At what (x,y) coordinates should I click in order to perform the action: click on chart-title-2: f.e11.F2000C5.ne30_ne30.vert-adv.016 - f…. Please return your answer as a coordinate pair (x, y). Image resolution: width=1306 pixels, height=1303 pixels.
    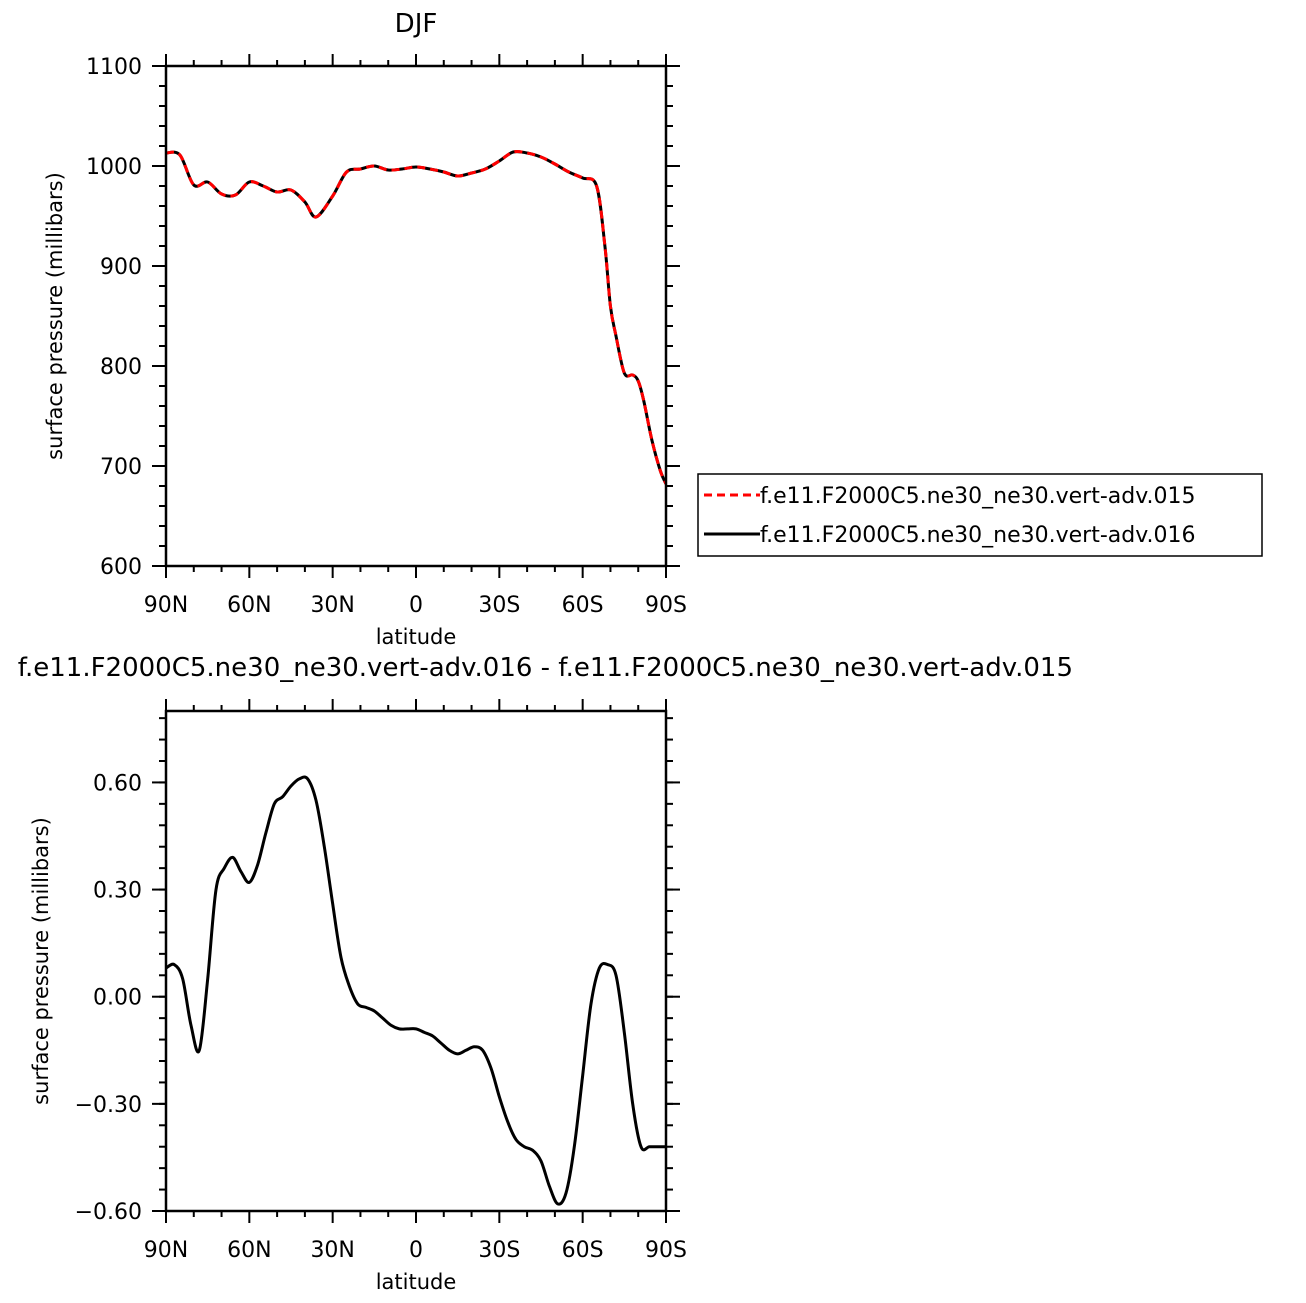
    Looking at the image, I should click on (545, 668).